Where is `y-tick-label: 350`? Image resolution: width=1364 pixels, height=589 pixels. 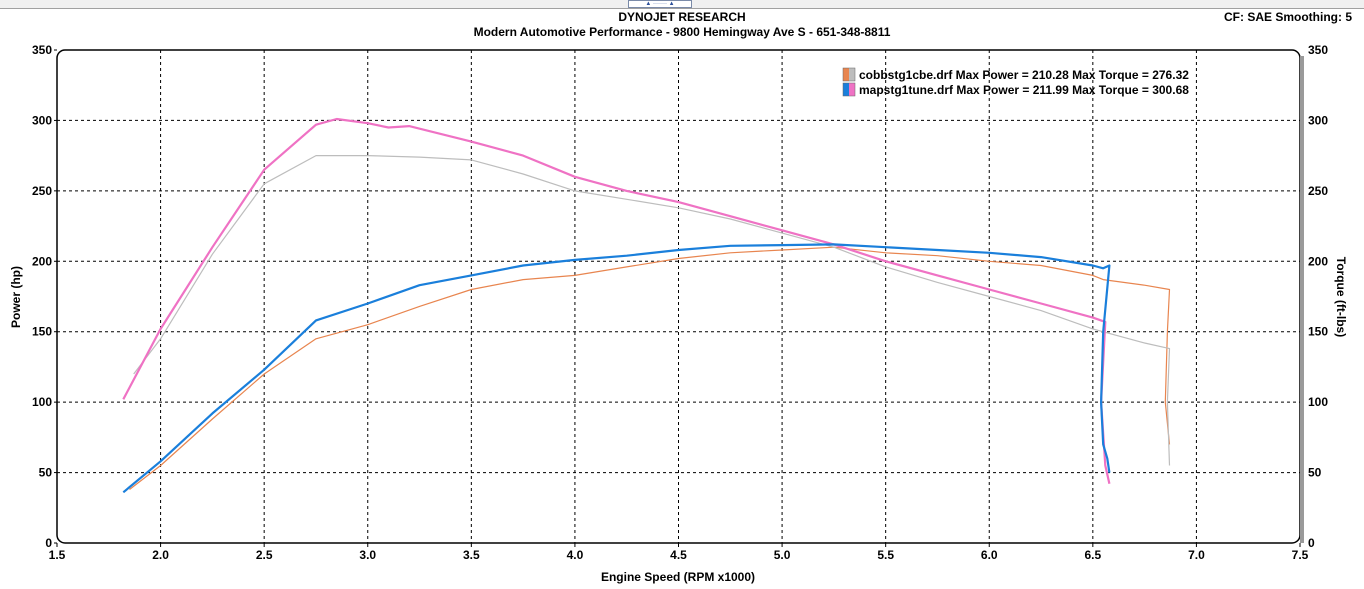
y-tick-label: 350 is located at coordinates (42, 50).